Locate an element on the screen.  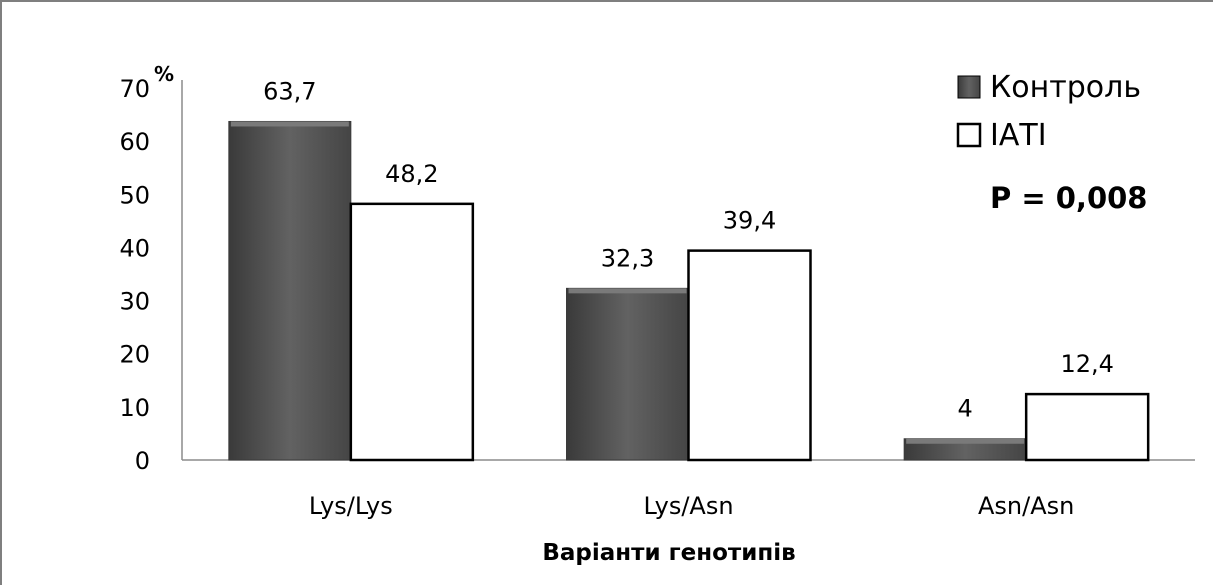
p-value-annotation: P = 0,008 is located at coordinates (1068, 198).